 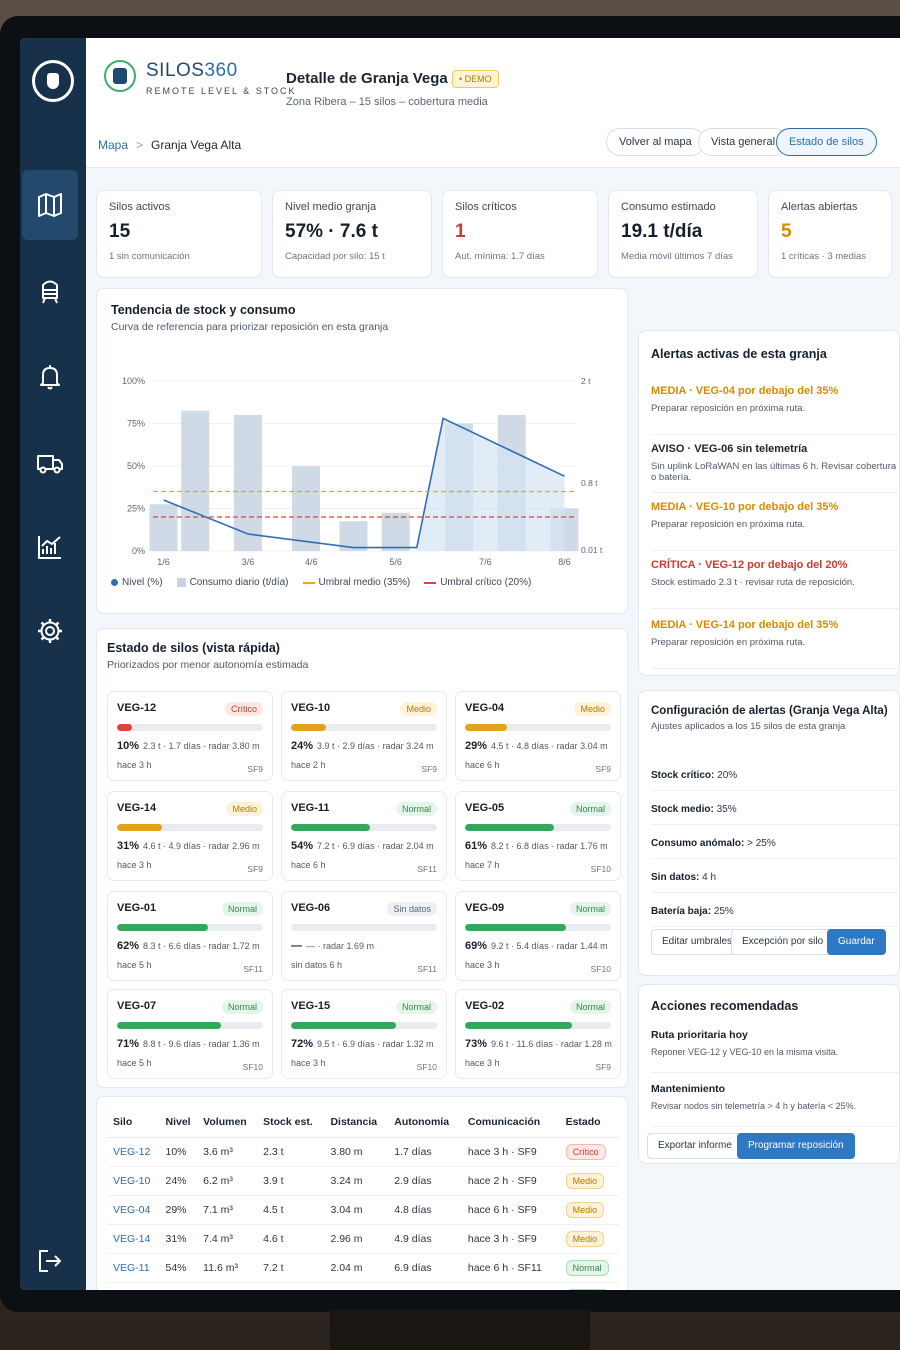 What do you see at coordinates (120, 76) in the screenshot?
I see `brand-logo-icon` at bounding box center [120, 76].